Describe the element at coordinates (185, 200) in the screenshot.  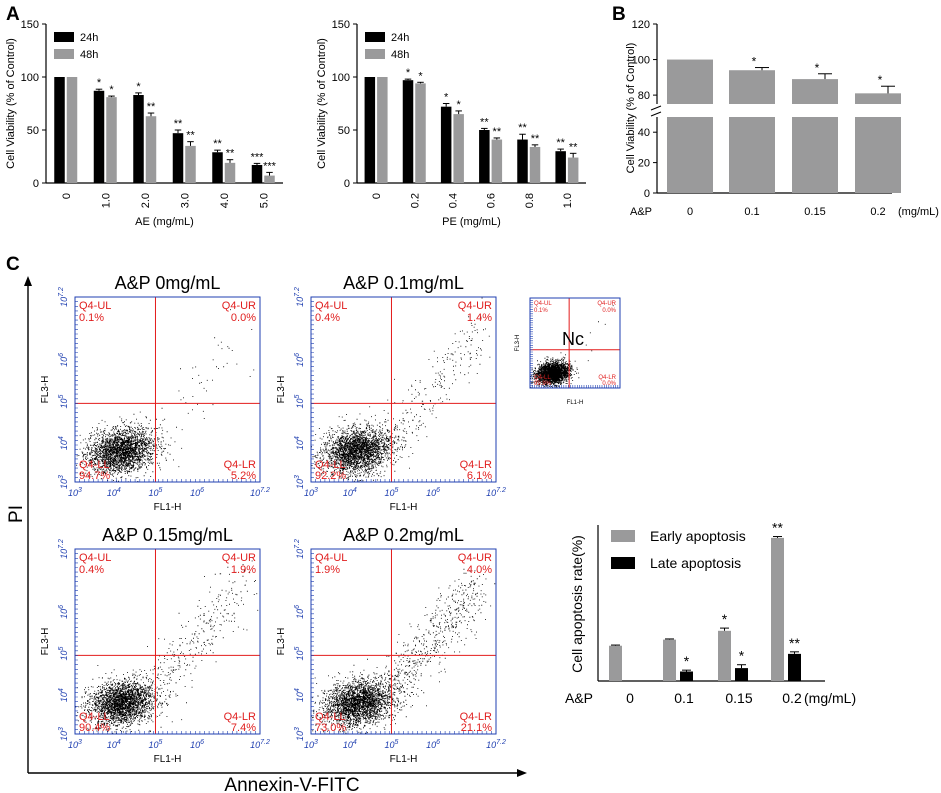
I see `x-tick-label: 3.0` at that location.